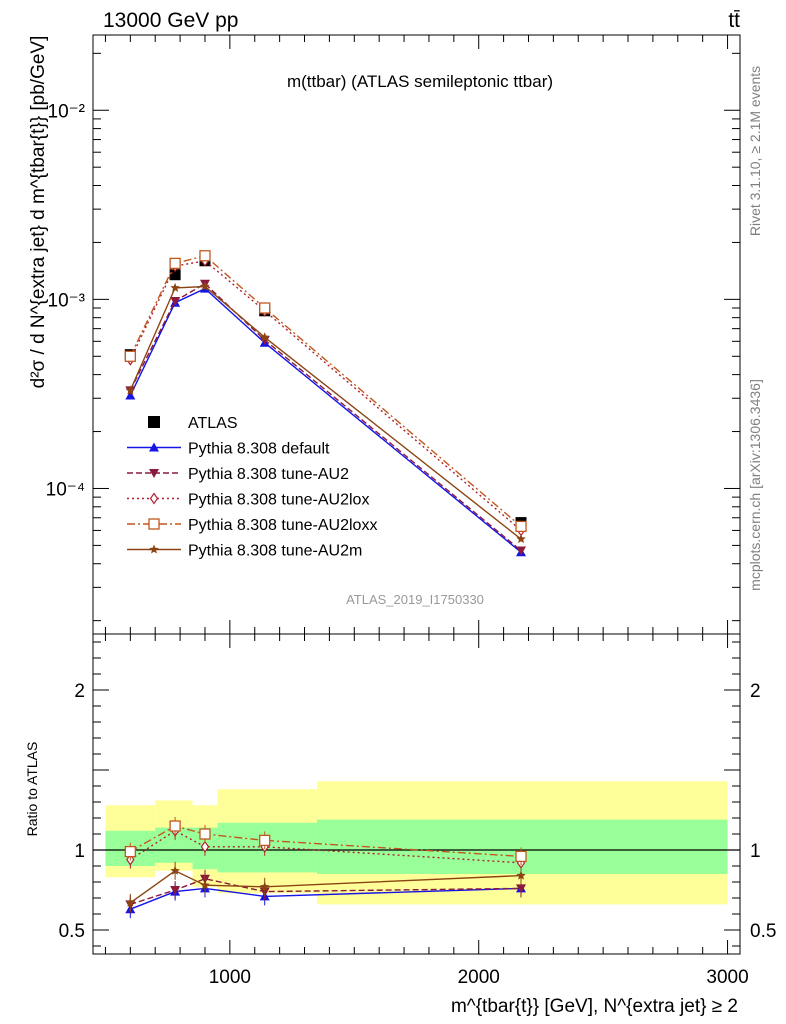  Describe the element at coordinates (755, 485) in the screenshot. I see `mcplots-label: mcplots.cern.ch [arXiv:1306.3436]` at that location.